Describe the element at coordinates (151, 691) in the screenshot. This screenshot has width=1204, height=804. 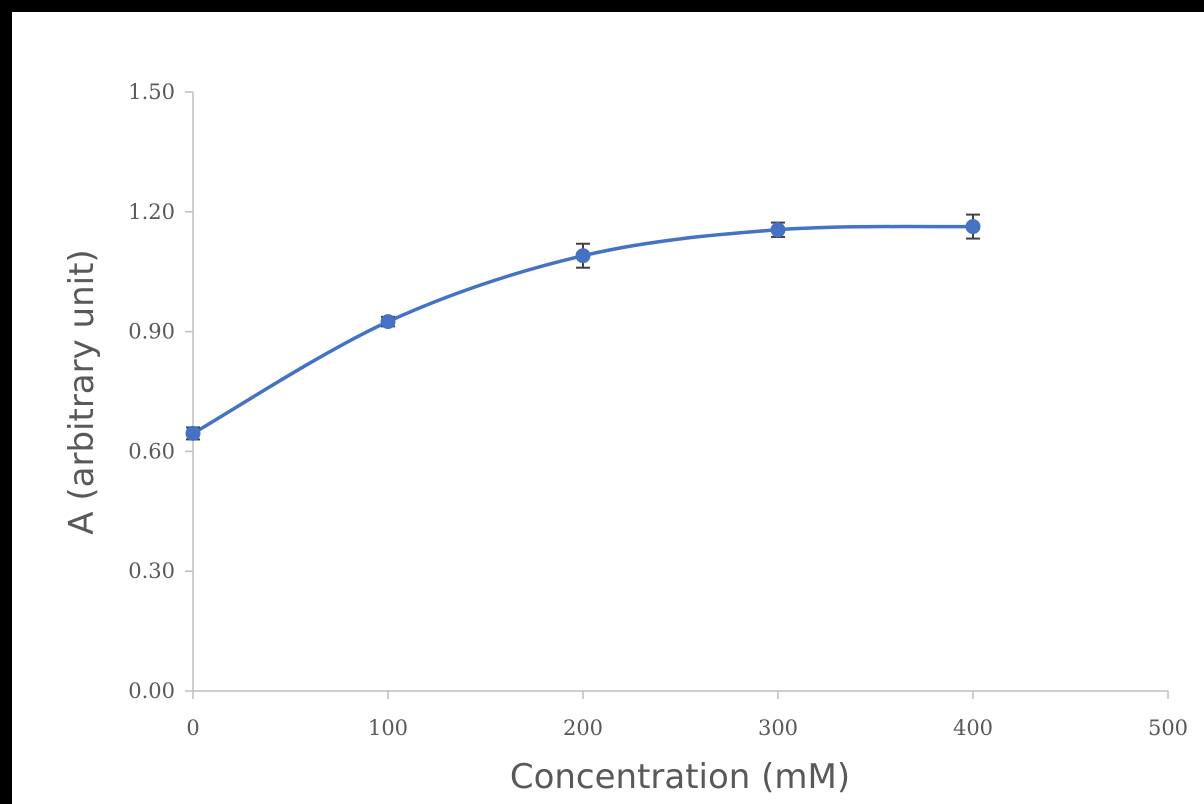
I see `y-tick-label: 0.00` at that location.